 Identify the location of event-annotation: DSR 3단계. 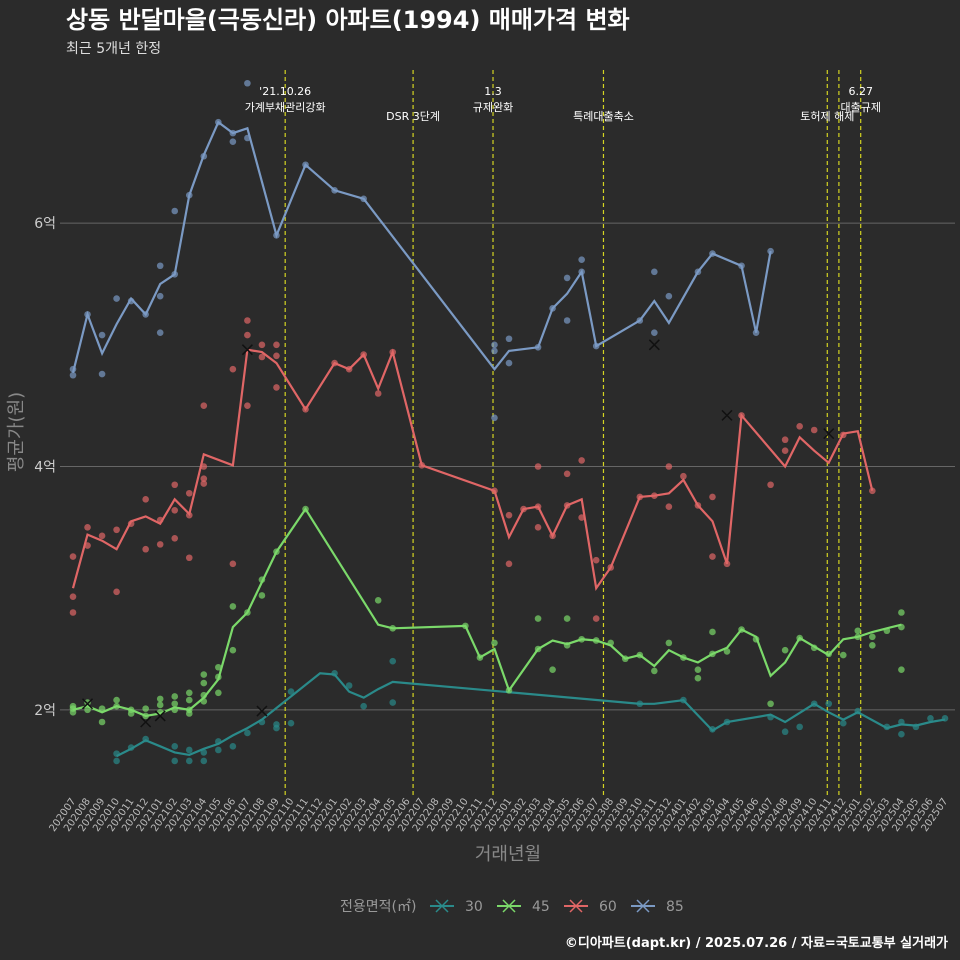
(413, 116).